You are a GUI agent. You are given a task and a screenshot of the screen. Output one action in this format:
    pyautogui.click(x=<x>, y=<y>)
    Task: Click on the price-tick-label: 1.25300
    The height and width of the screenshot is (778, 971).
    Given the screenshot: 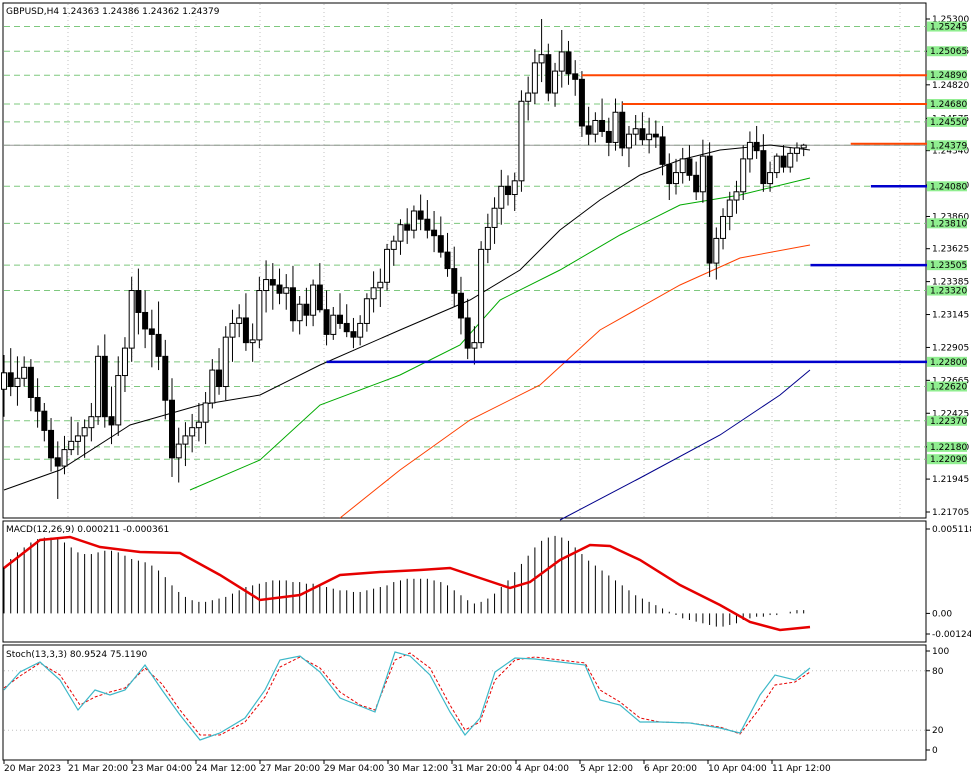 What is the action you would take?
    pyautogui.click(x=950, y=20)
    